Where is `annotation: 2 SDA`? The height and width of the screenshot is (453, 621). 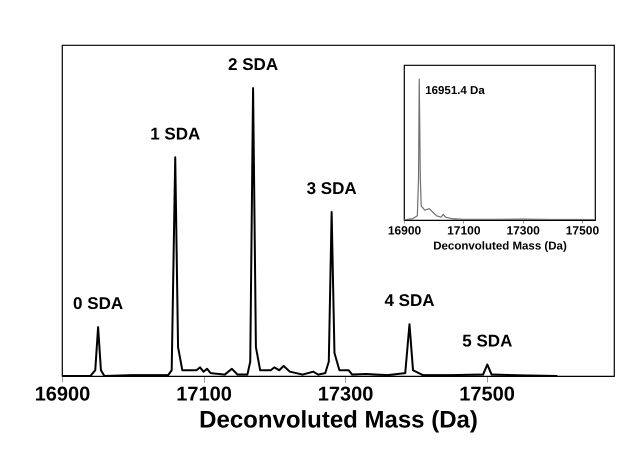 annotation: 2 SDA is located at coordinates (253, 64).